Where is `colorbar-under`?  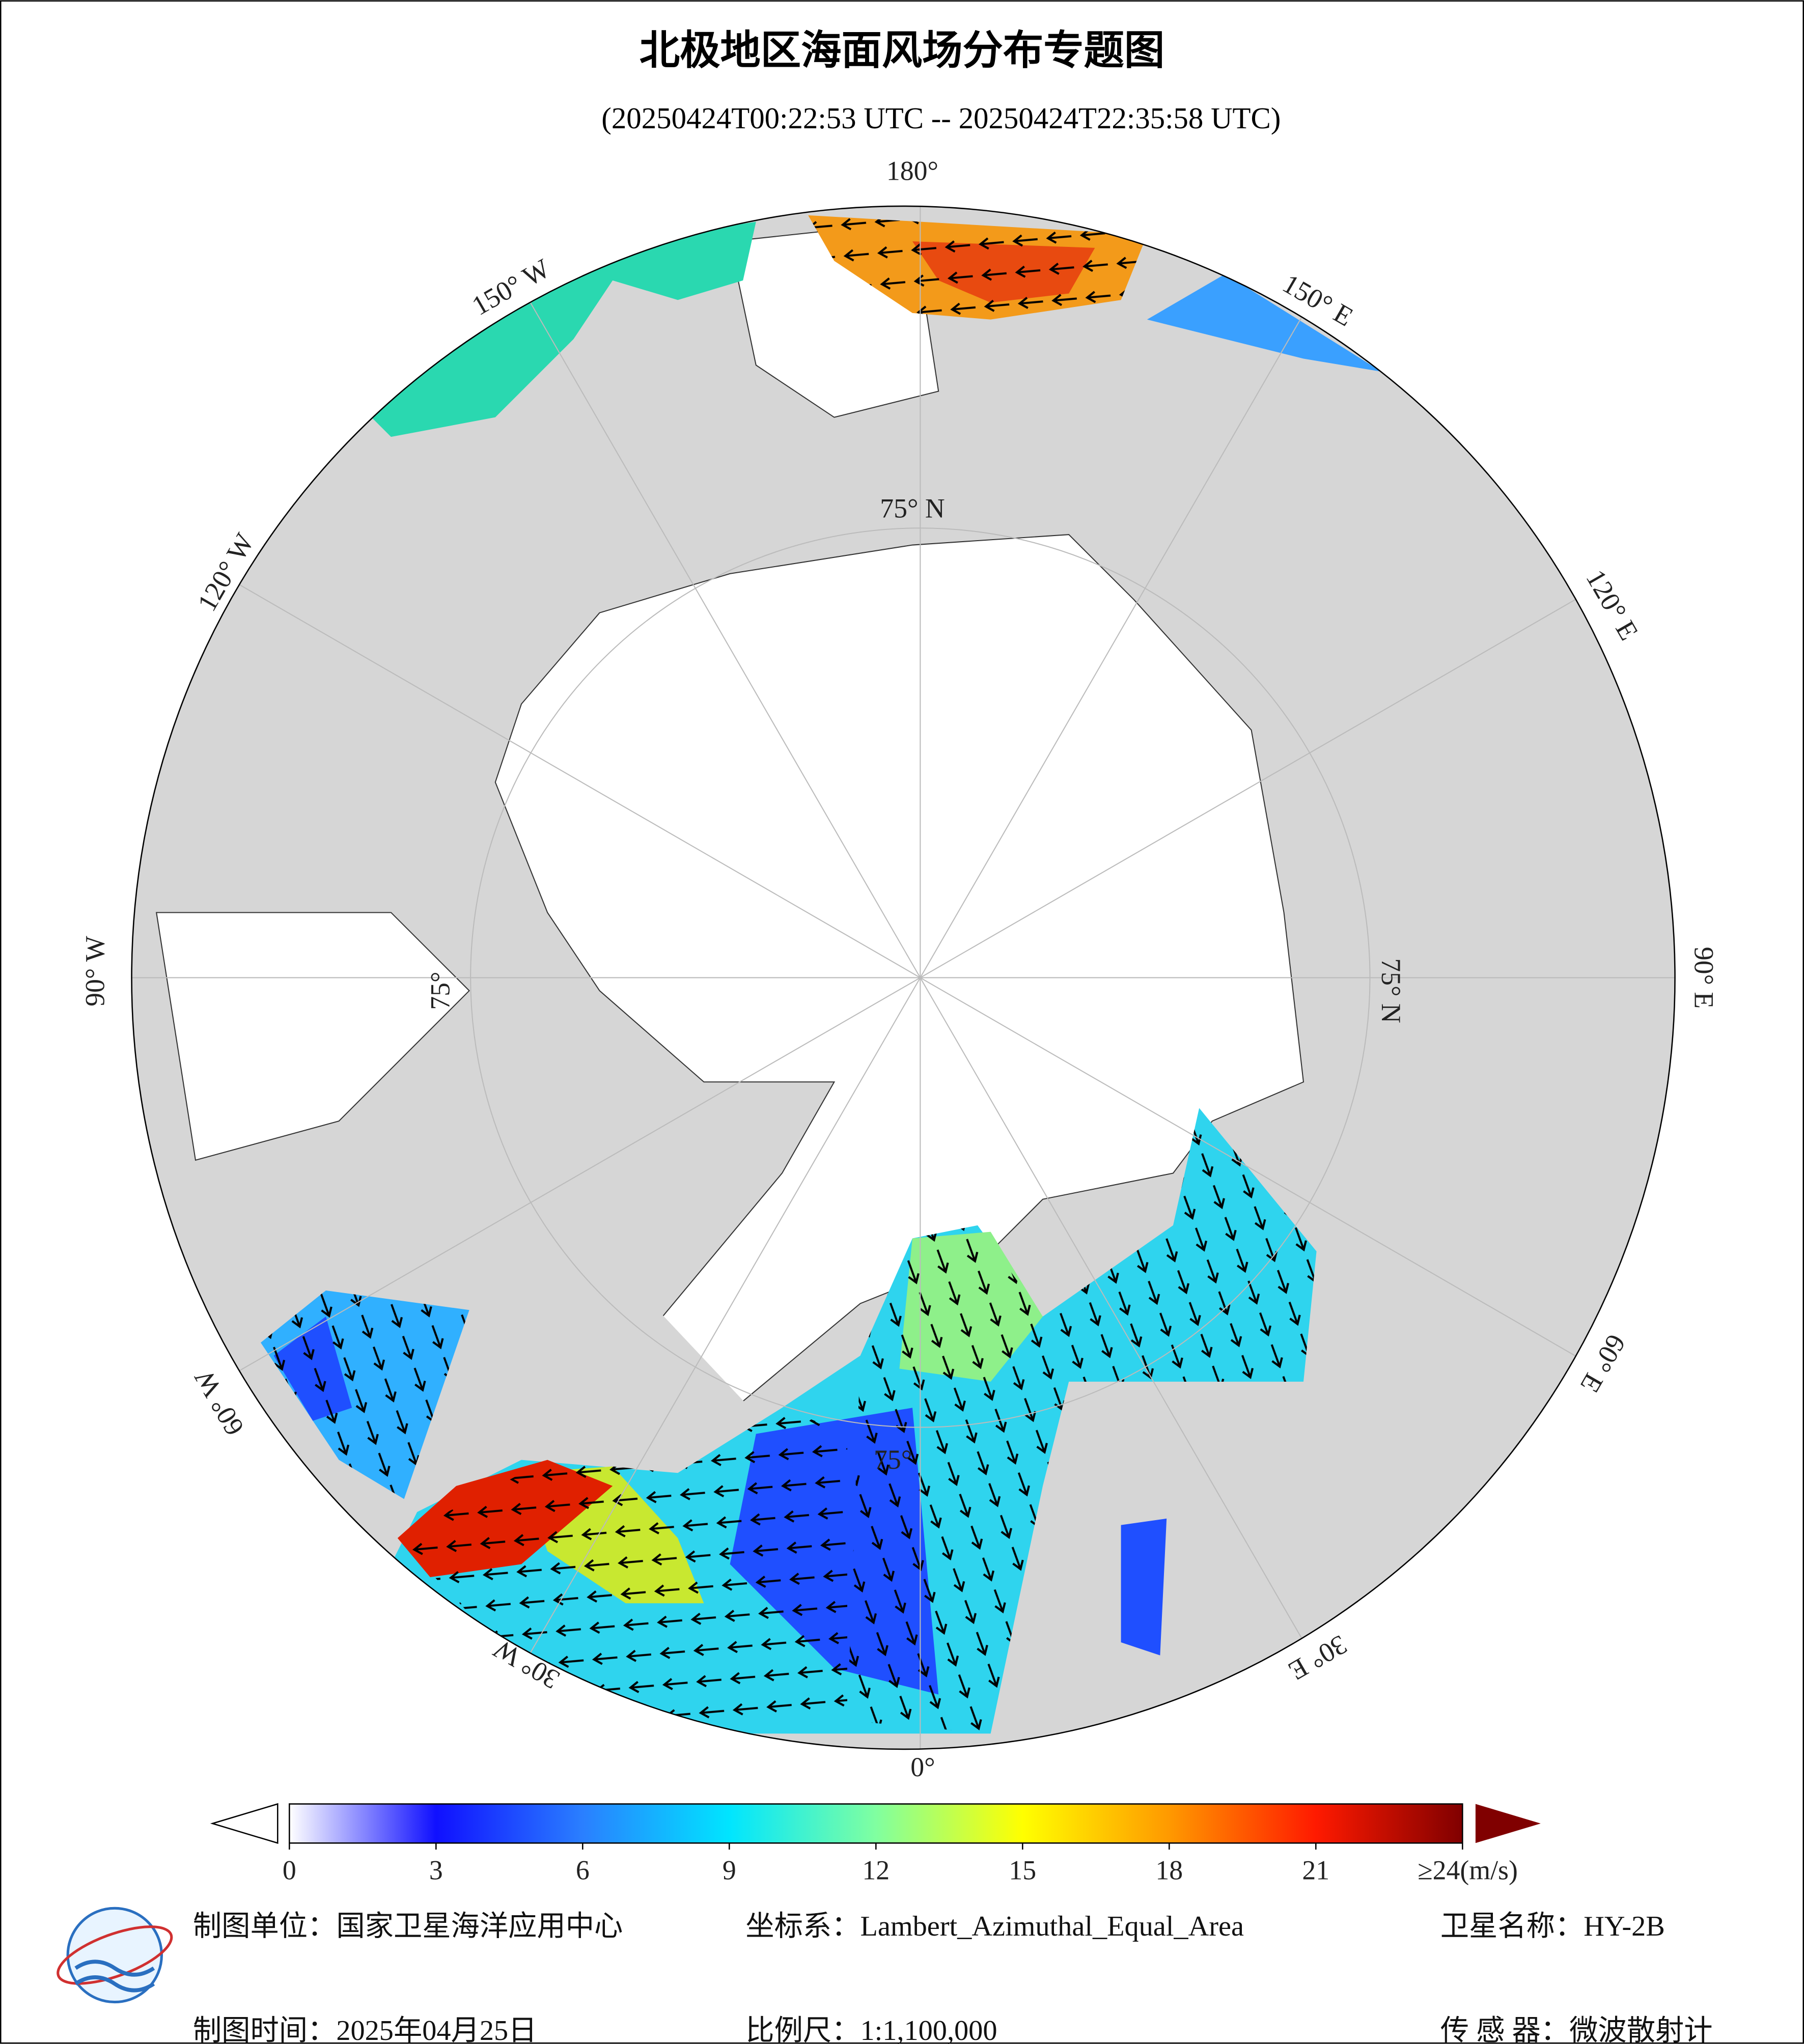 colorbar-under is located at coordinates (244, 1823).